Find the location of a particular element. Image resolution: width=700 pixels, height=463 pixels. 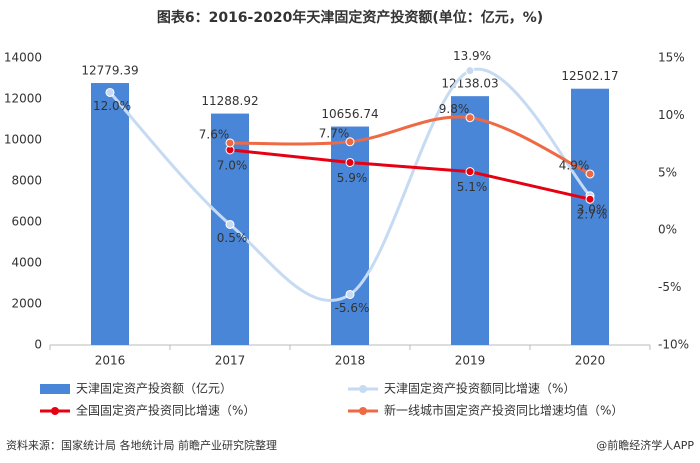

y-tick-label: 14000 is located at coordinates (23, 58).